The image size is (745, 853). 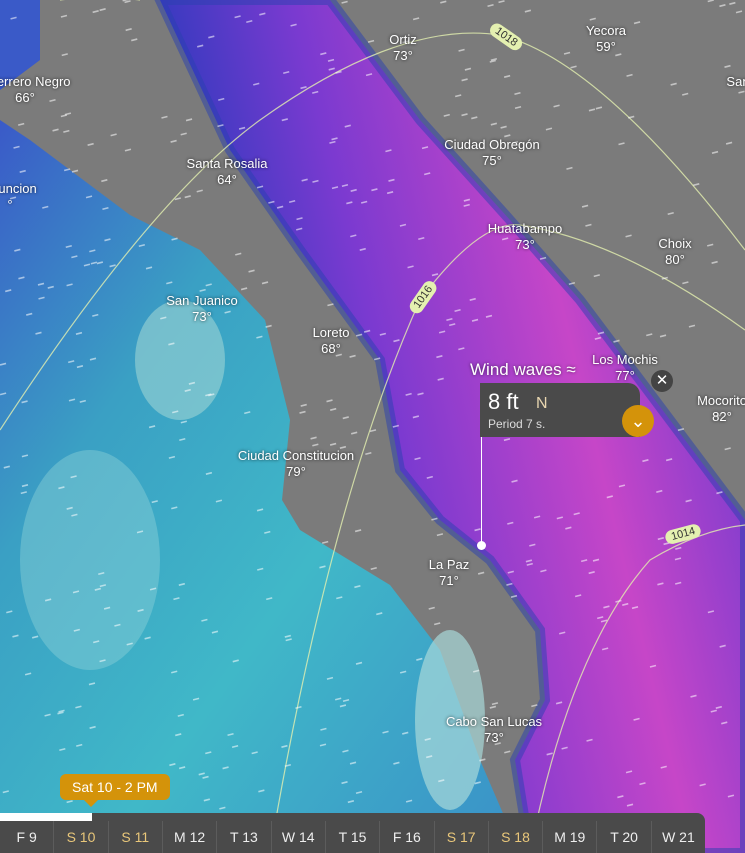 What do you see at coordinates (202, 308) in the screenshot?
I see `city-label: San Juanico 73°` at bounding box center [202, 308].